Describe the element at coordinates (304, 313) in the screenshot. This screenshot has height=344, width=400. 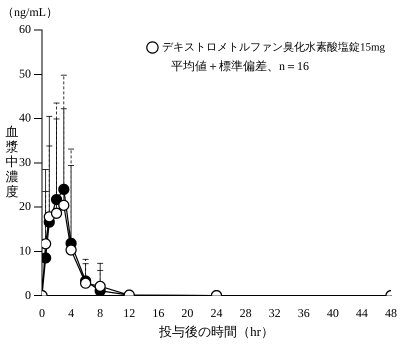
I see `x-tick-label: 36` at that location.